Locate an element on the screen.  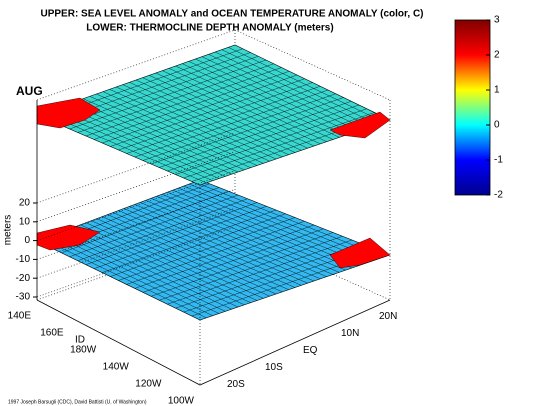
y-tick-label: 20S is located at coordinates (236, 384).